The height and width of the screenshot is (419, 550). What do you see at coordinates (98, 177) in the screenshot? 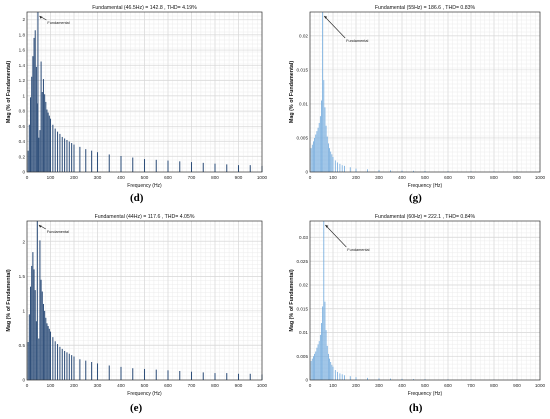
I see `x-tick-label: 300` at bounding box center [98, 177].